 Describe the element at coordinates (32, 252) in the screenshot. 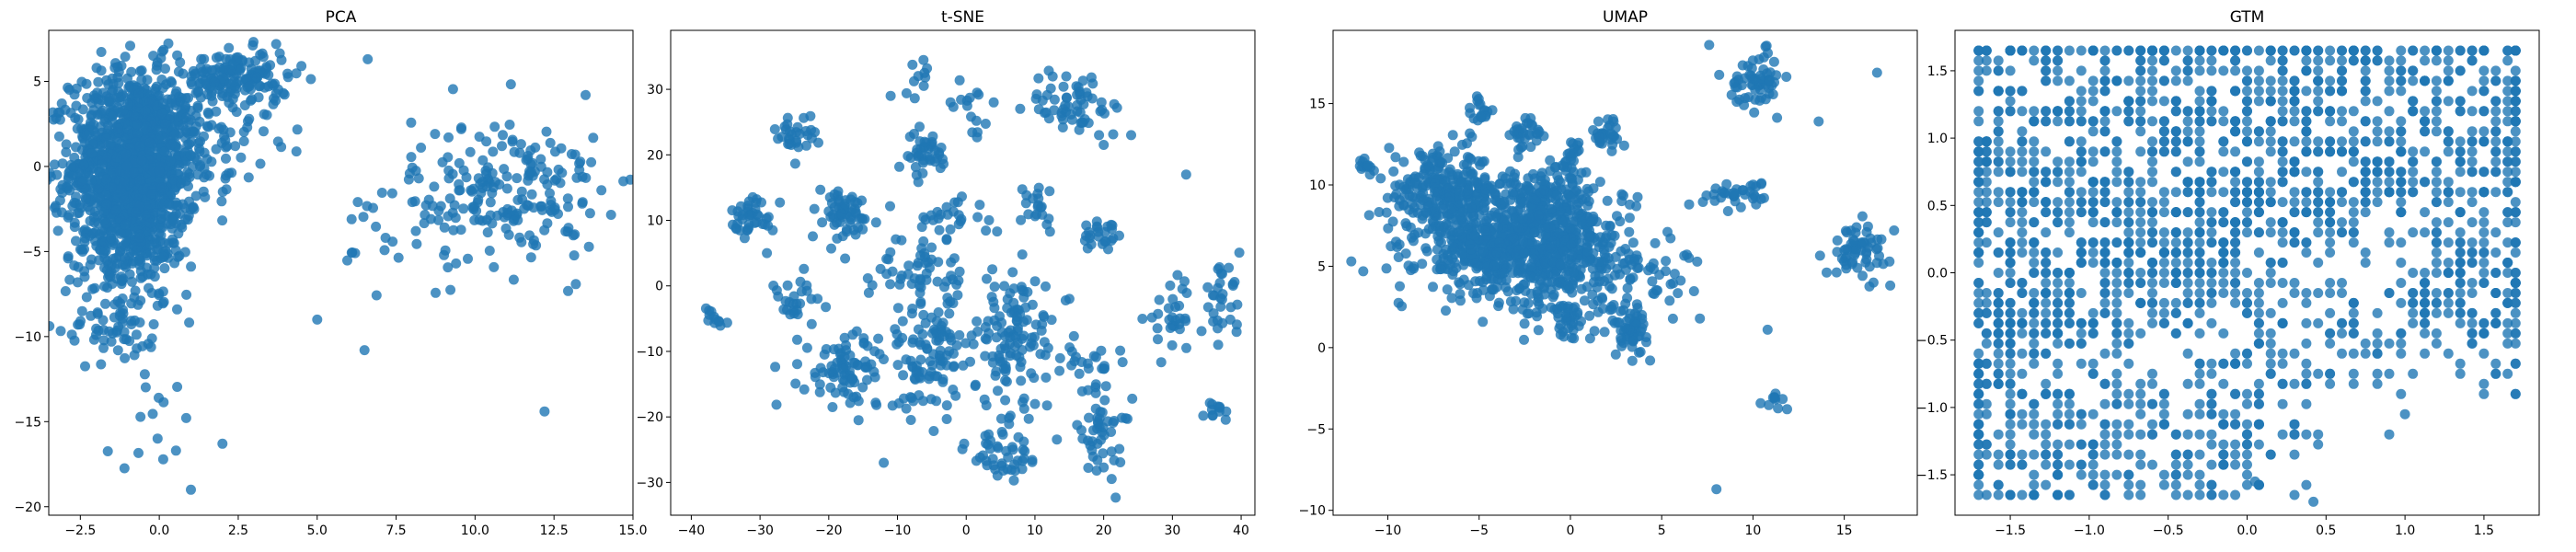

I see `y-tick-label: −5` at that location.